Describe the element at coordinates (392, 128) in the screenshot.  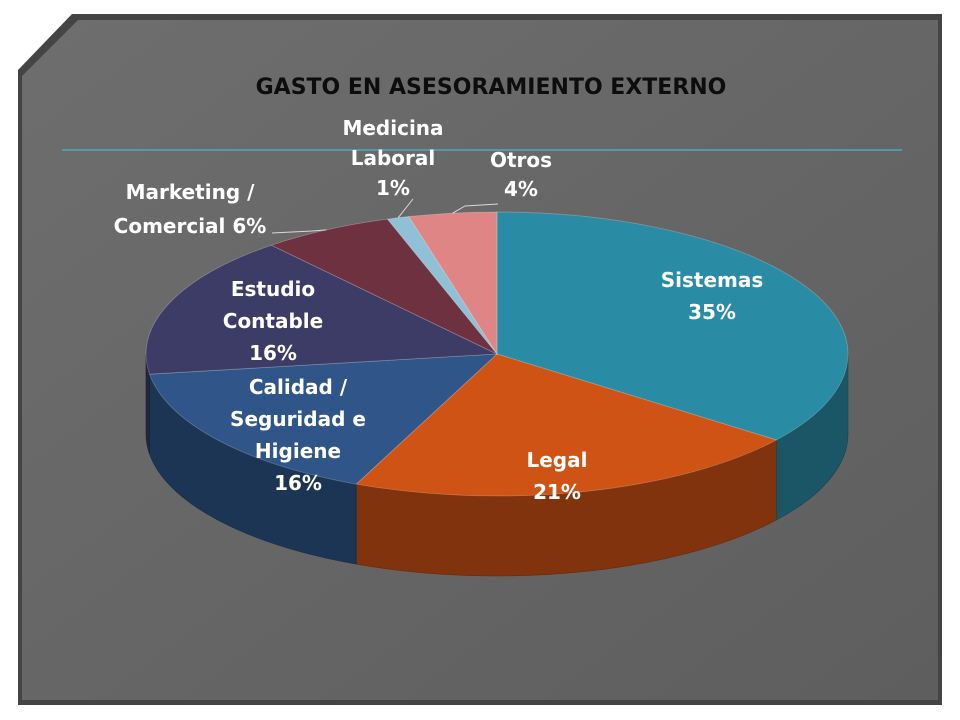
I see `data-label-medicina-laboral-line: Medicina` at that location.